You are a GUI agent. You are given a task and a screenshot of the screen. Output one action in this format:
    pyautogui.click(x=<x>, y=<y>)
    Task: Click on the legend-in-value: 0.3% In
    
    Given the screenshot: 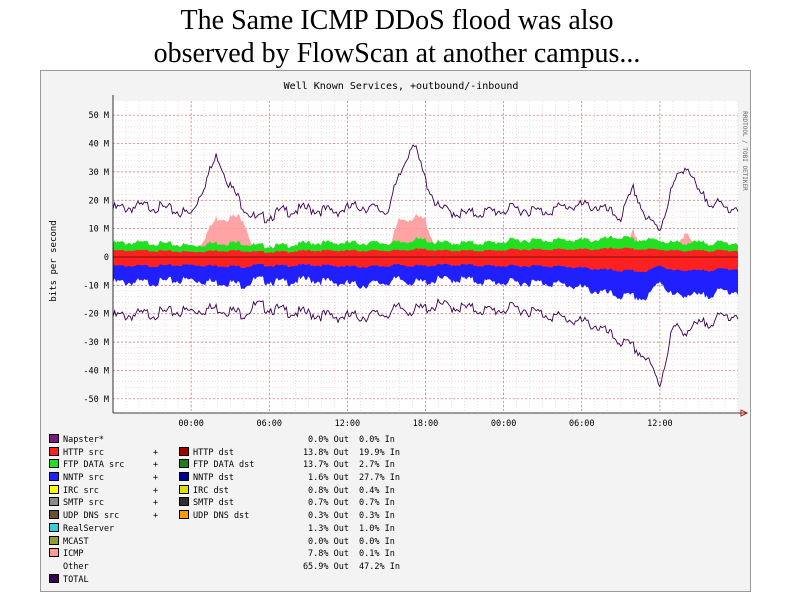 What is the action you would take?
    pyautogui.click(x=377, y=516)
    